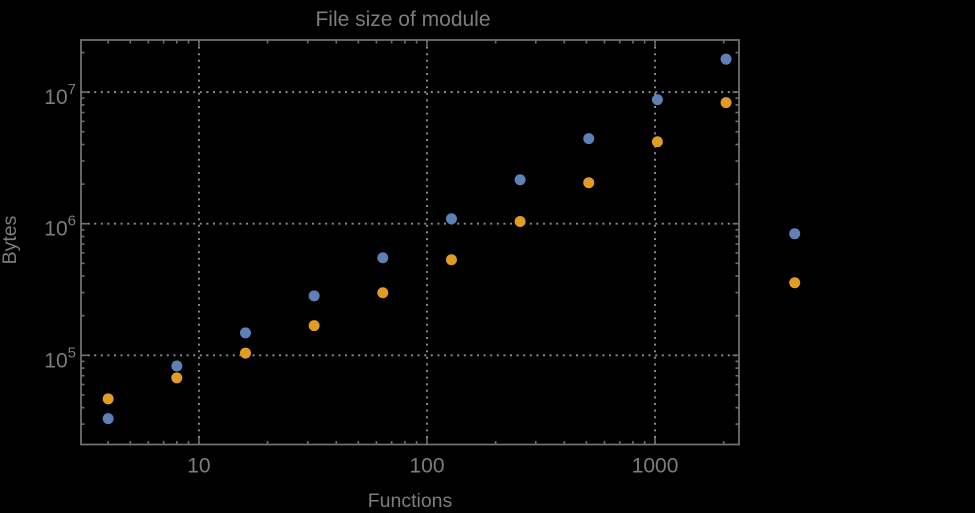  What do you see at coordinates (655, 466) in the screenshot?
I see `x-tick-label: 1000` at bounding box center [655, 466].